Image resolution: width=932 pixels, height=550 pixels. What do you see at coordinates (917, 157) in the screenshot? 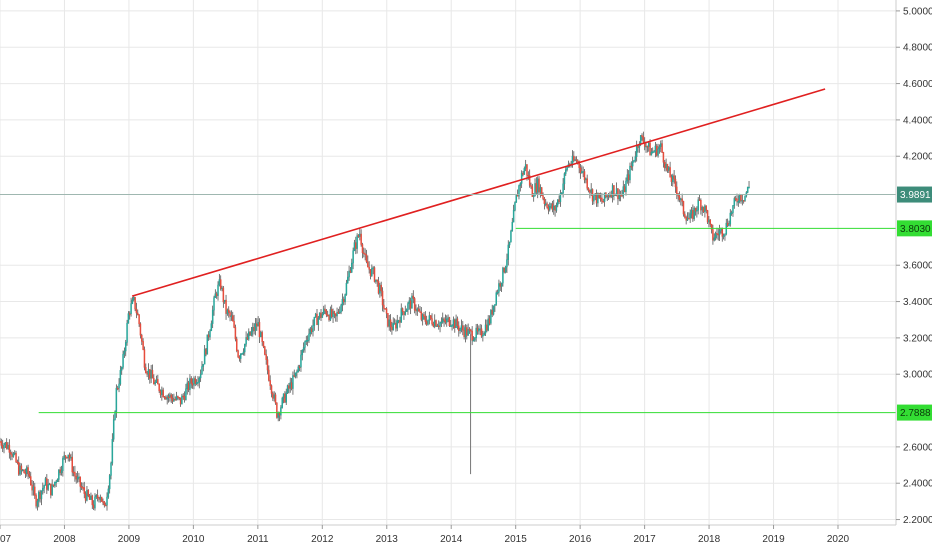
I see `y-tick-label: 4.2000` at bounding box center [917, 157].